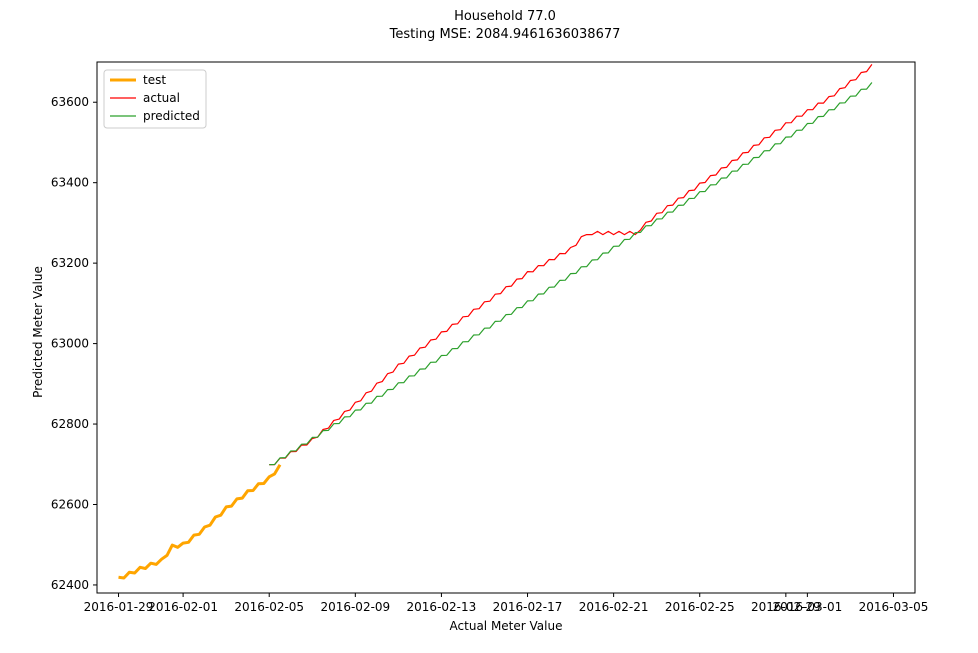 Image resolution: width=978 pixels, height=653 pixels. What do you see at coordinates (200, 521) in the screenshot?
I see `series-test` at bounding box center [200, 521].